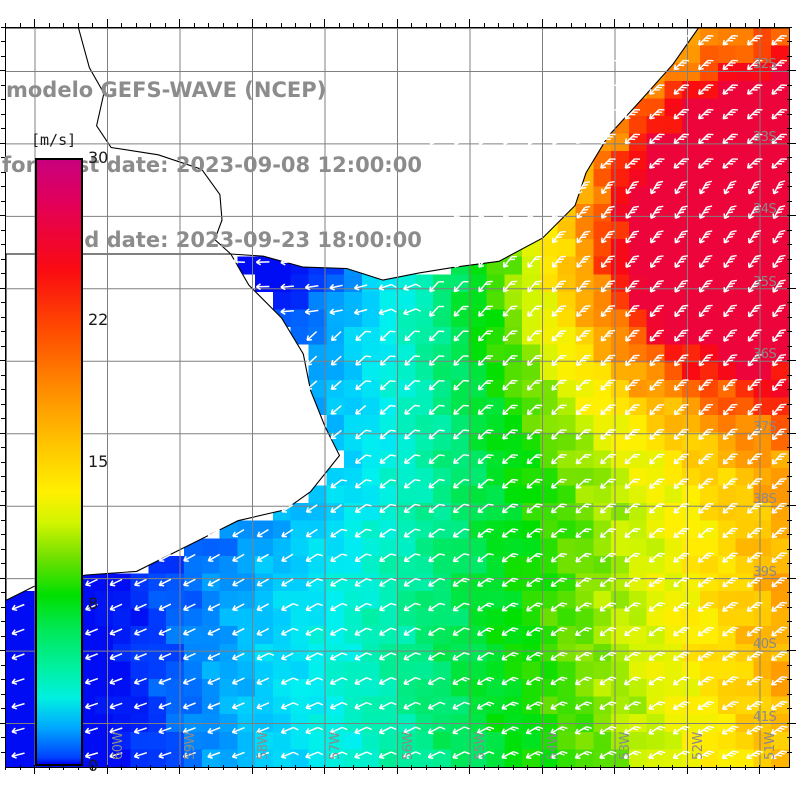  I want to click on colorbar-tick-22: 22, so click(98, 320).